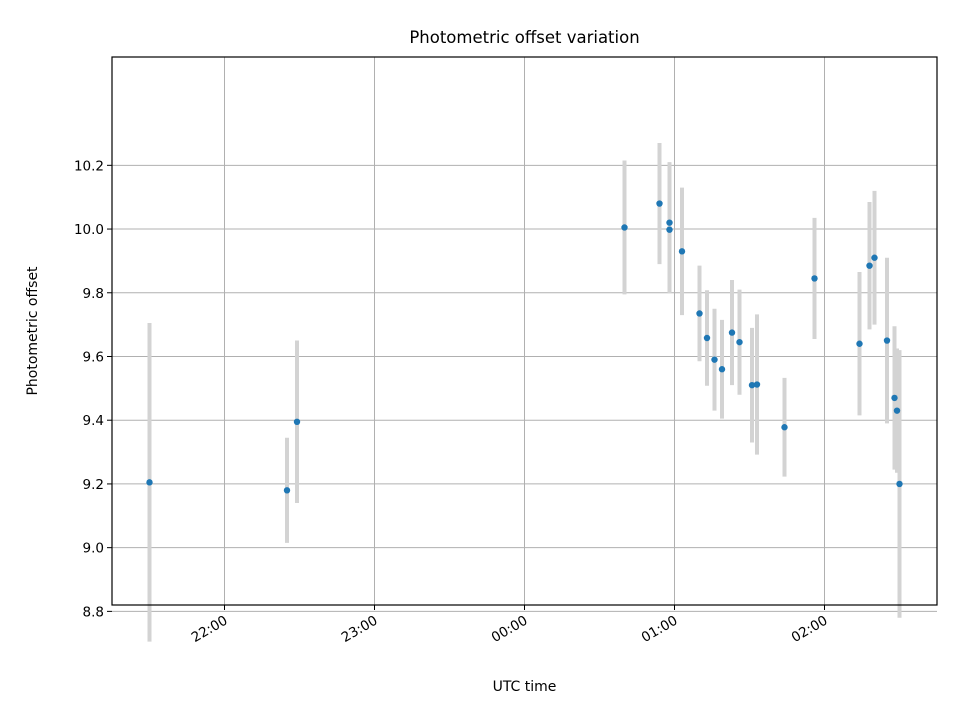 This screenshot has width=960, height=720. Describe the element at coordinates (93, 549) in the screenshot. I see `y-tick-label: 9.0` at that location.